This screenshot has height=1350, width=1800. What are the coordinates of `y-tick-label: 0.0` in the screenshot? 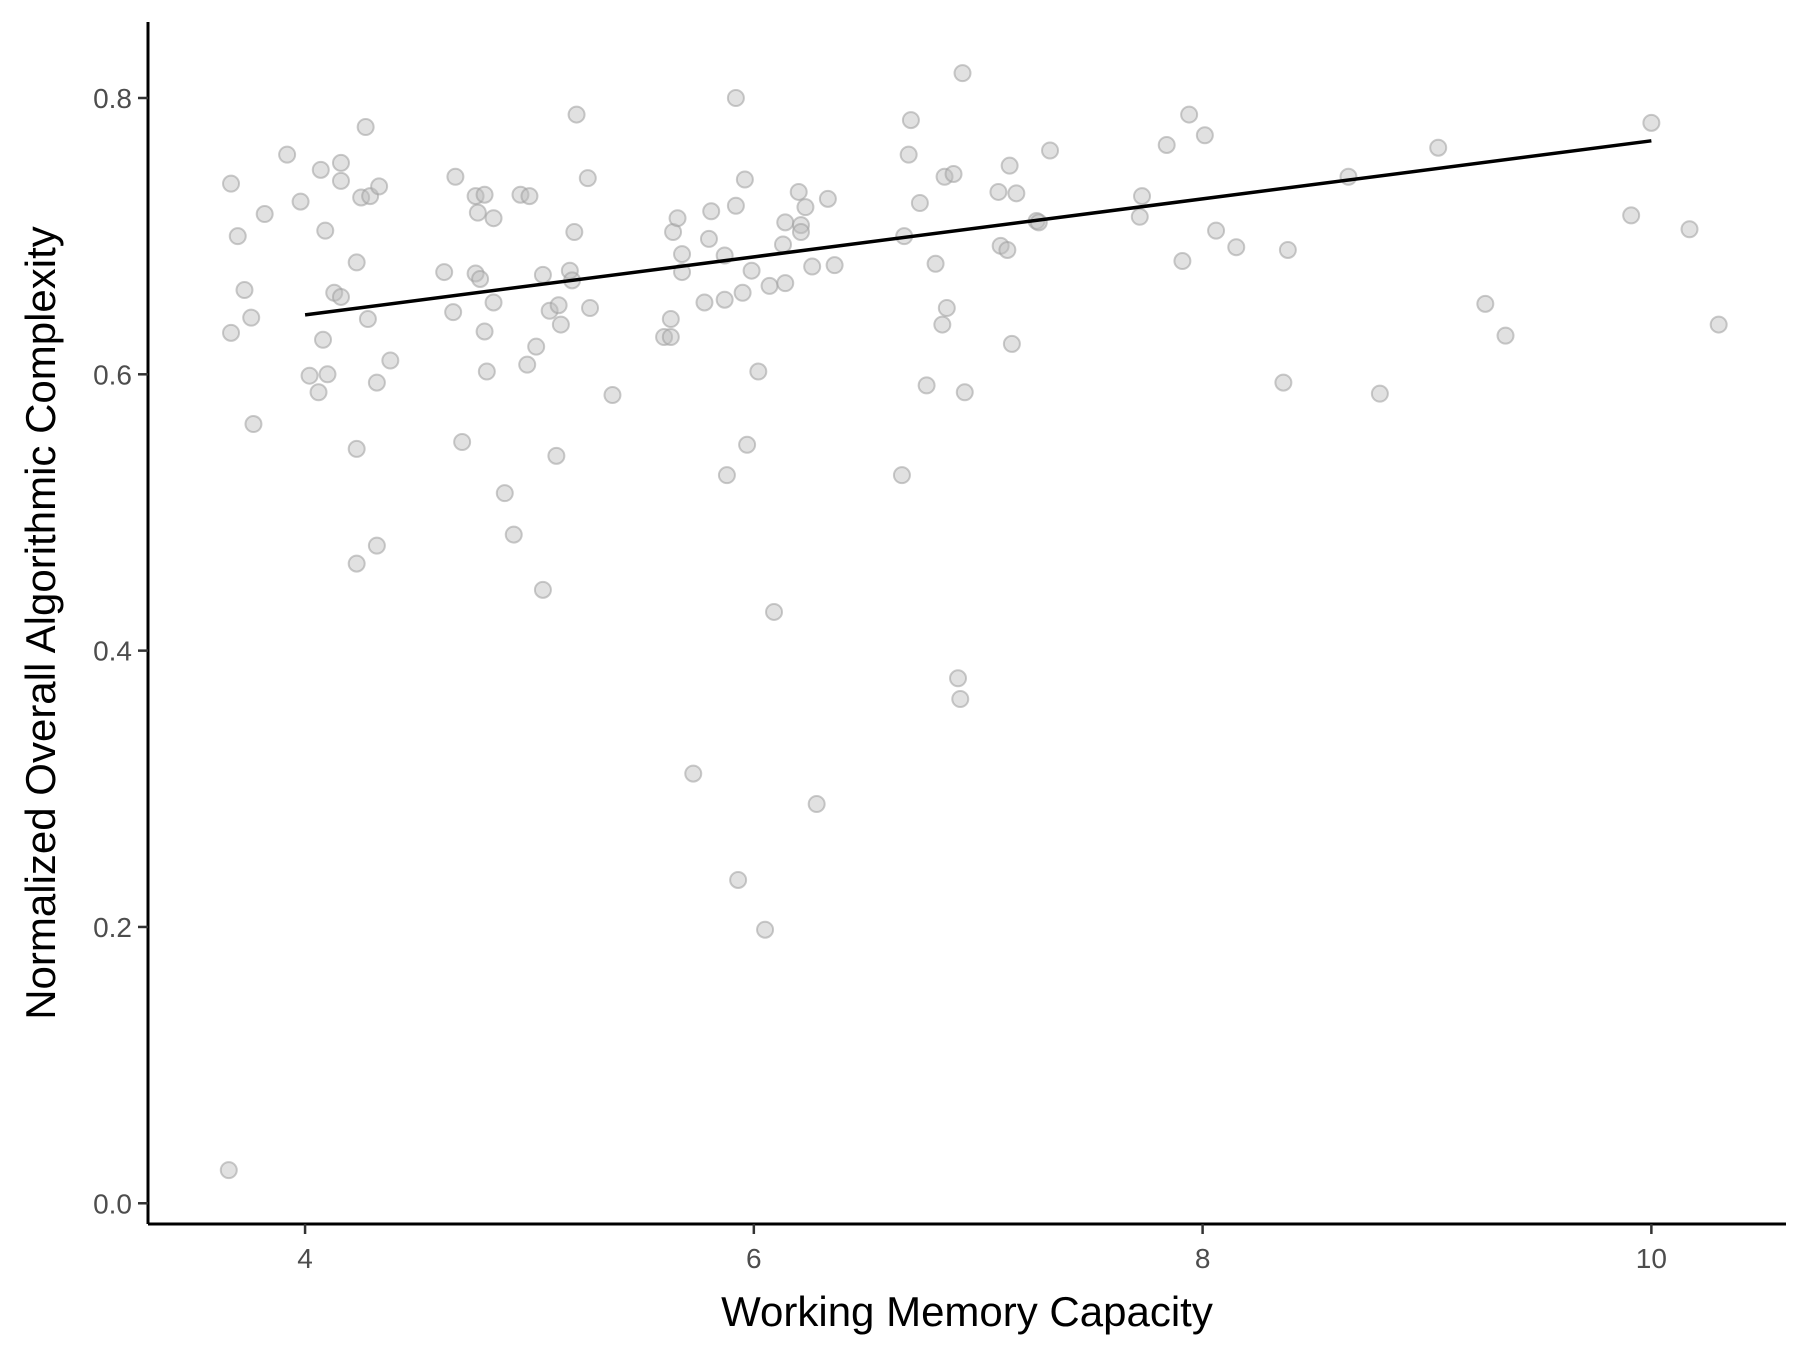 It's located at (112, 1203).